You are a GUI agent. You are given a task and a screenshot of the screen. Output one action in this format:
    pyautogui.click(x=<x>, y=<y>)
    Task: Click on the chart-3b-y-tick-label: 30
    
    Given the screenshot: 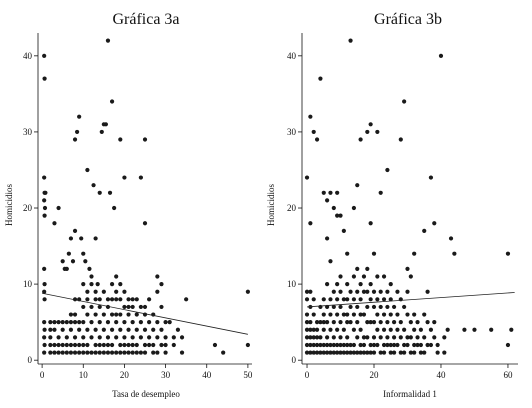 What is the action you would take?
    pyautogui.click(x=292, y=132)
    